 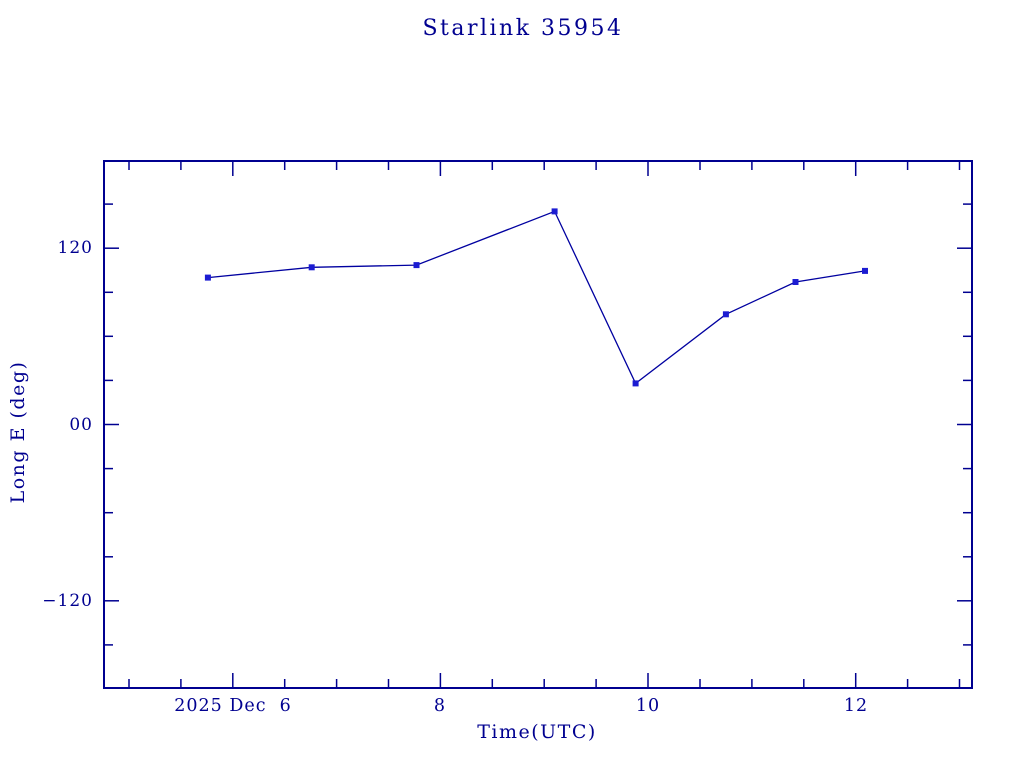 What do you see at coordinates (67, 601) in the screenshot?
I see `y-tick-label: −120` at bounding box center [67, 601].